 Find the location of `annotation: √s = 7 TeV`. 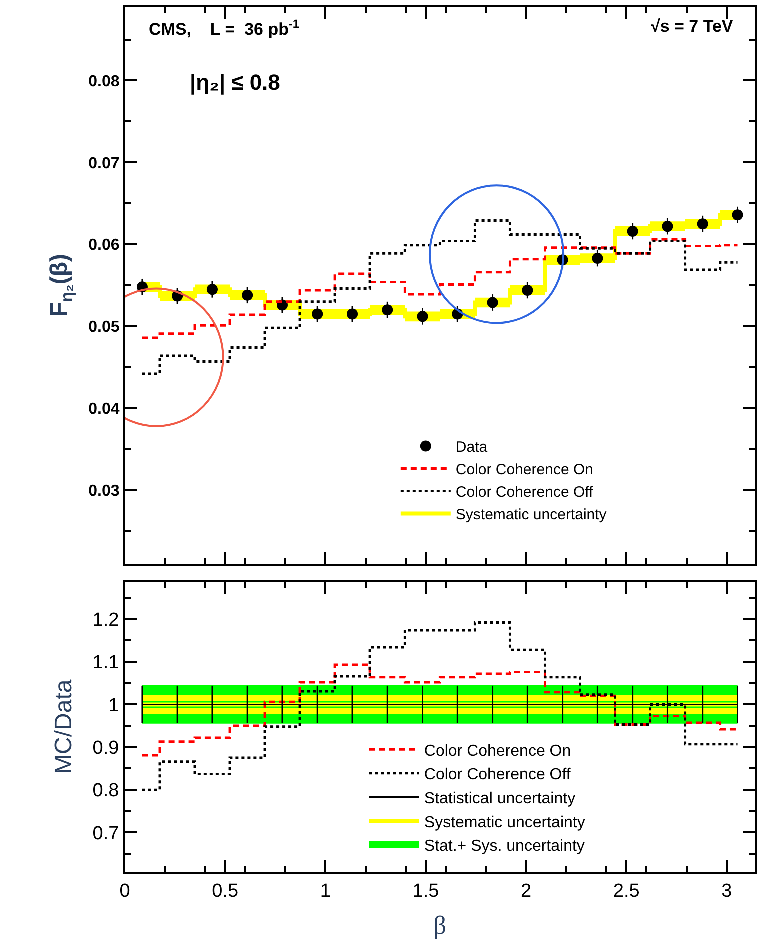

annotation: √s = 7 TeV is located at coordinates (692, 26).